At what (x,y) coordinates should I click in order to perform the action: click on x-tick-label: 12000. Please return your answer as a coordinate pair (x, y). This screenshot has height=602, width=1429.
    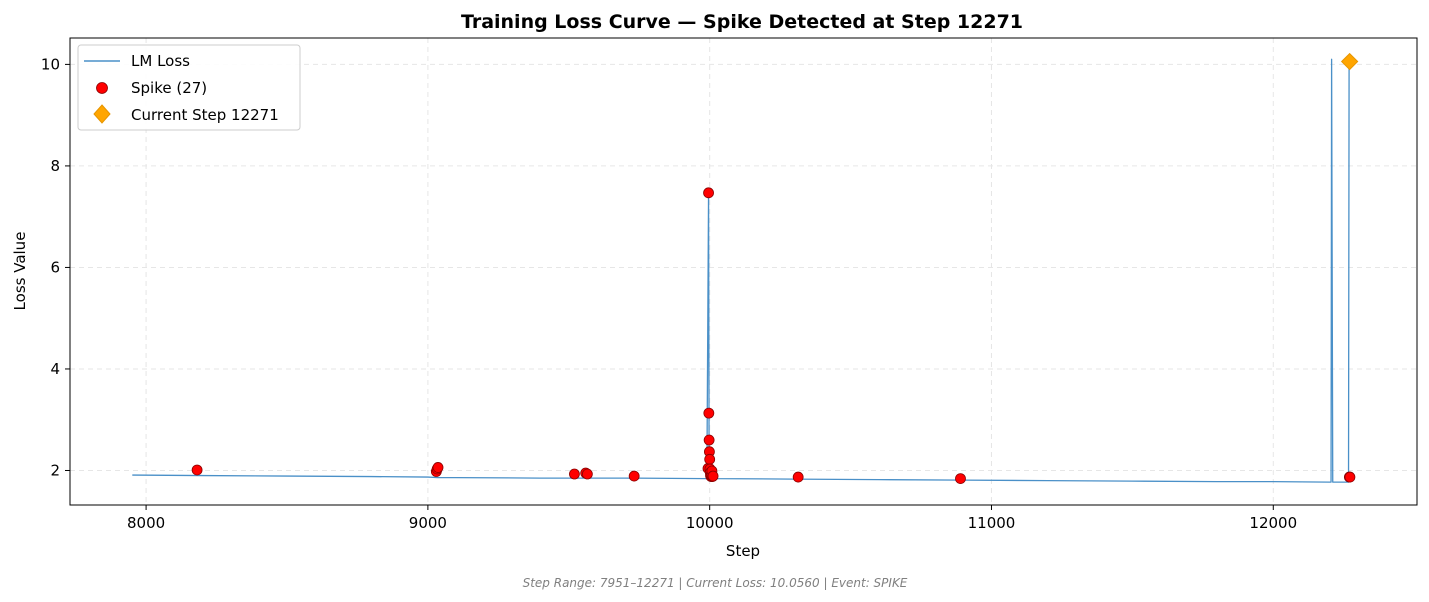
    Looking at the image, I should click on (1273, 523).